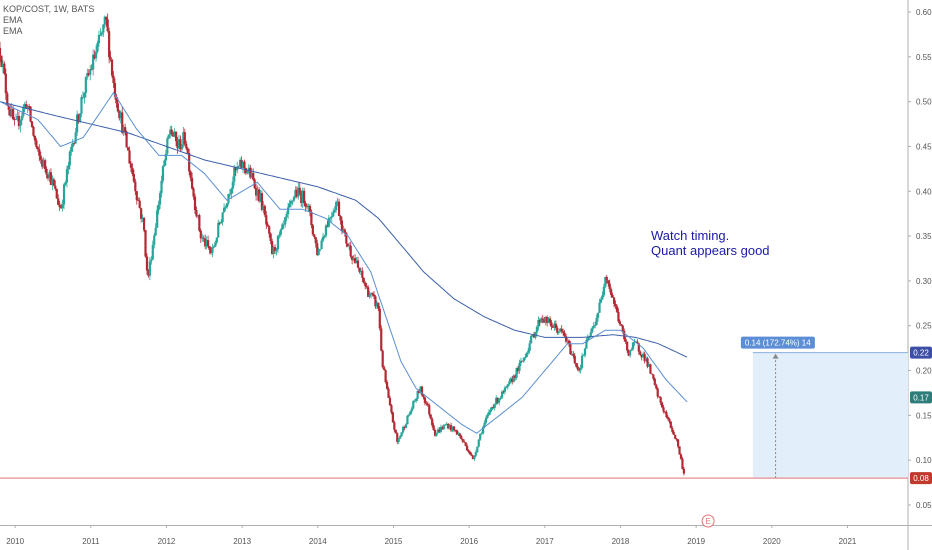 Image resolution: width=932 pixels, height=550 pixels. What do you see at coordinates (924, 191) in the screenshot?
I see `price-tick-label: 0.40` at bounding box center [924, 191].